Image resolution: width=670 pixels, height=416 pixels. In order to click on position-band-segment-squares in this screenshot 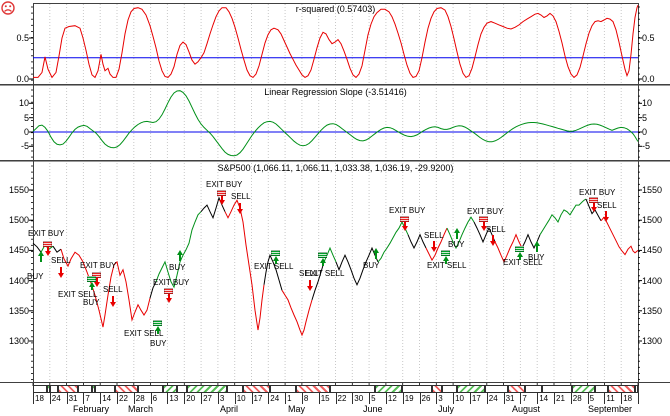, I will do `click(557, 389)`.